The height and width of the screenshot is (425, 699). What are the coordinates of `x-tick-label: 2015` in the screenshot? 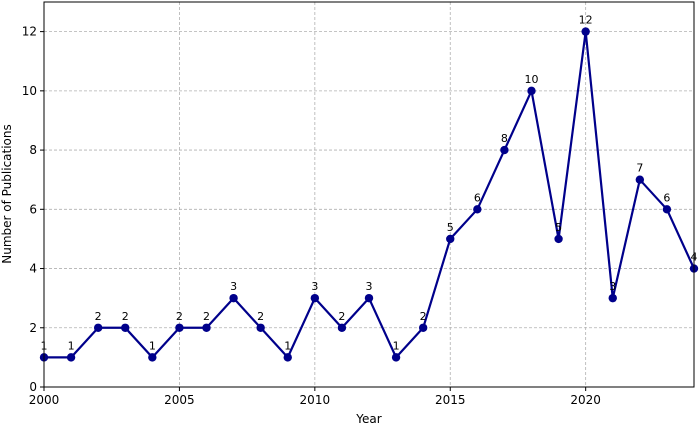 It's located at (450, 400).